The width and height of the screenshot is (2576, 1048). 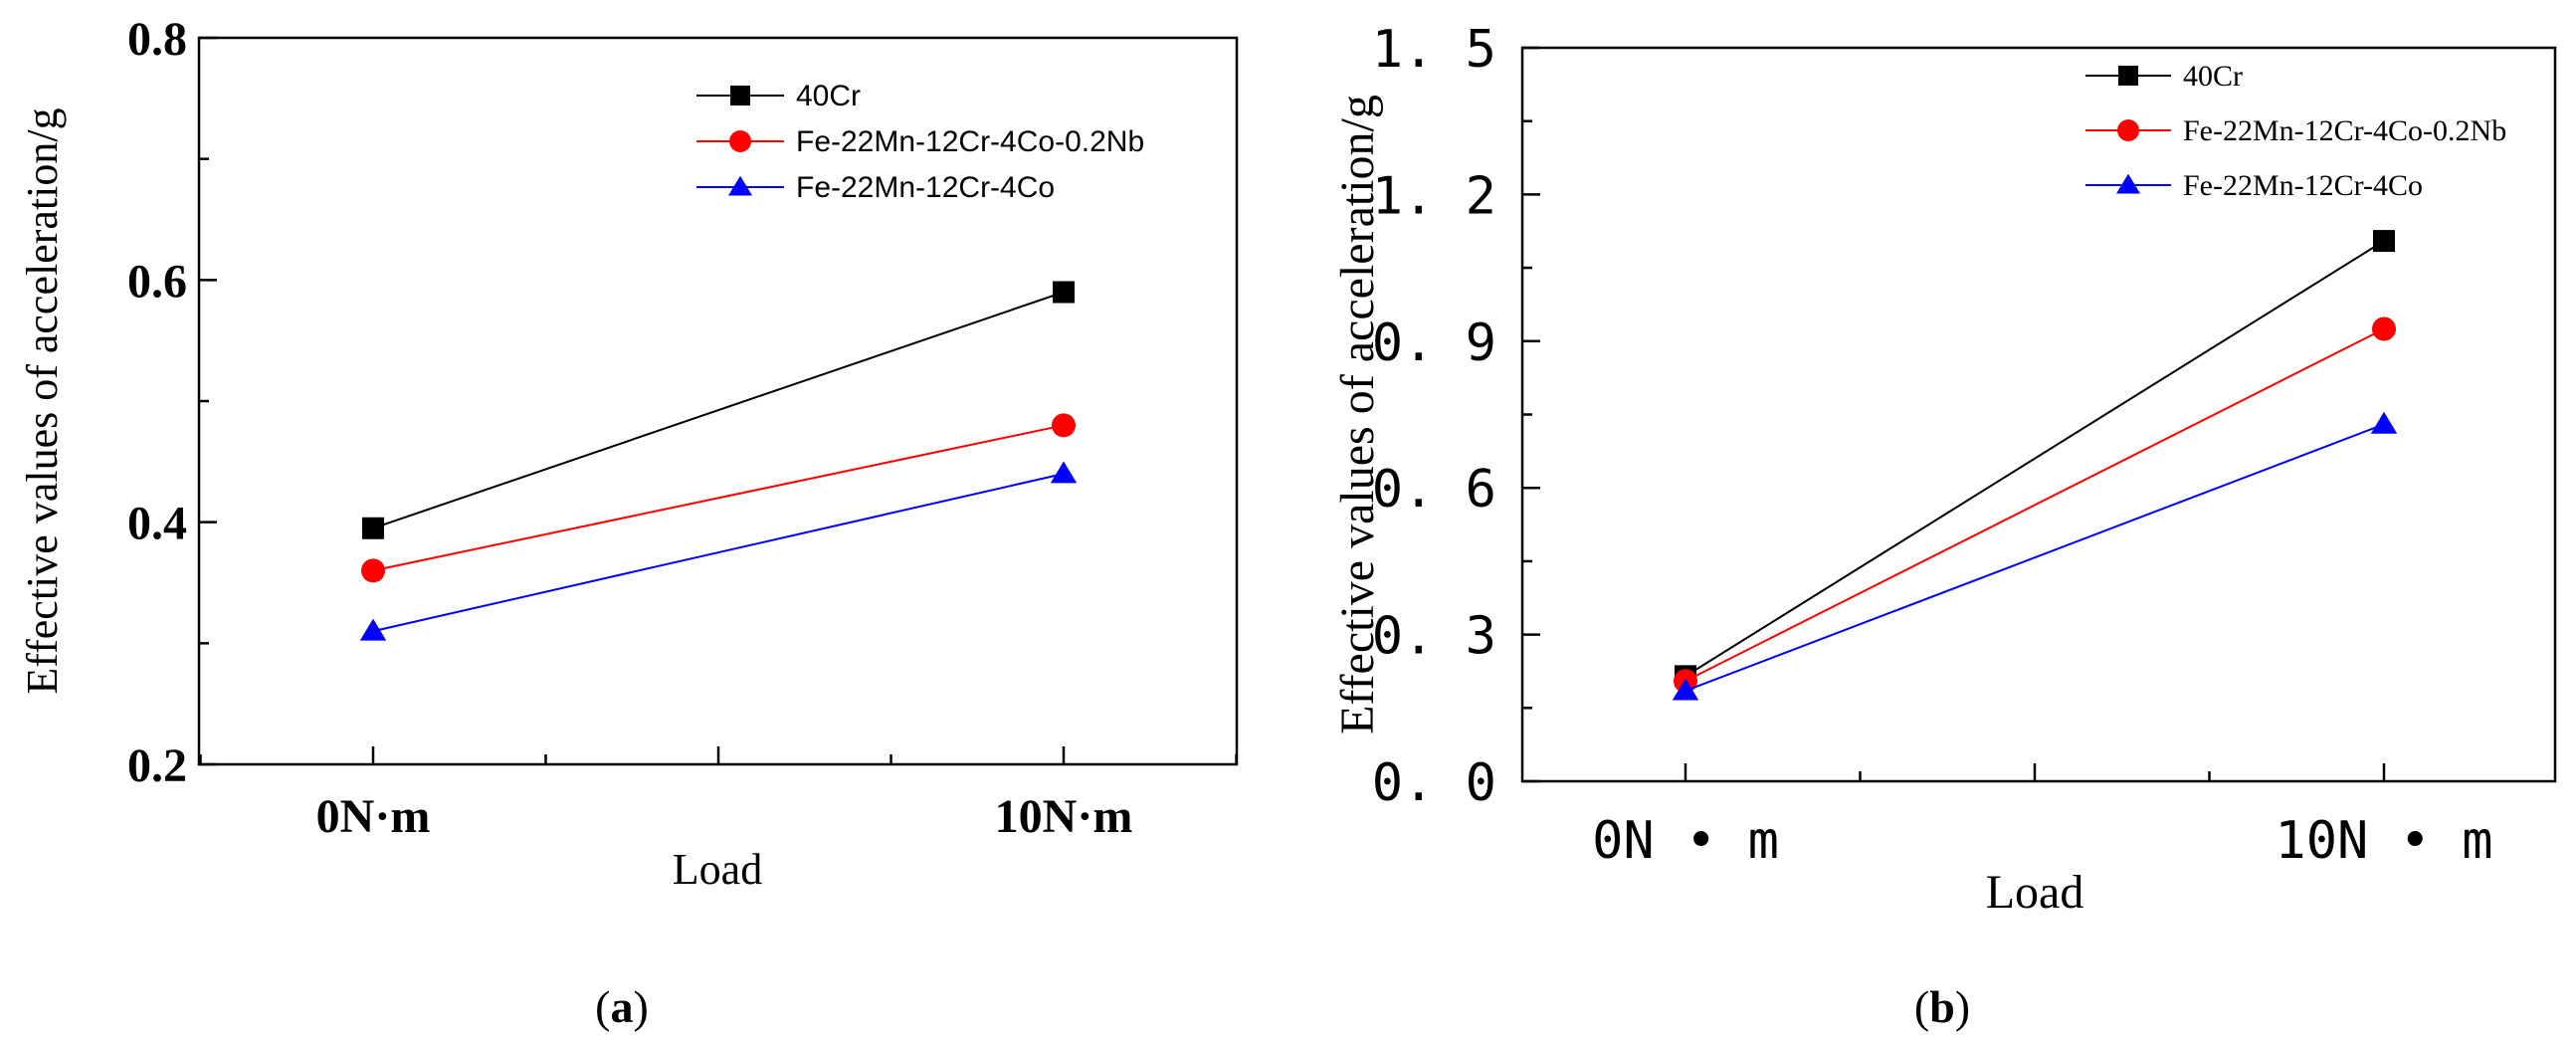 What do you see at coordinates (1942, 1007) in the screenshot?
I see `caption-b: (b)` at bounding box center [1942, 1007].